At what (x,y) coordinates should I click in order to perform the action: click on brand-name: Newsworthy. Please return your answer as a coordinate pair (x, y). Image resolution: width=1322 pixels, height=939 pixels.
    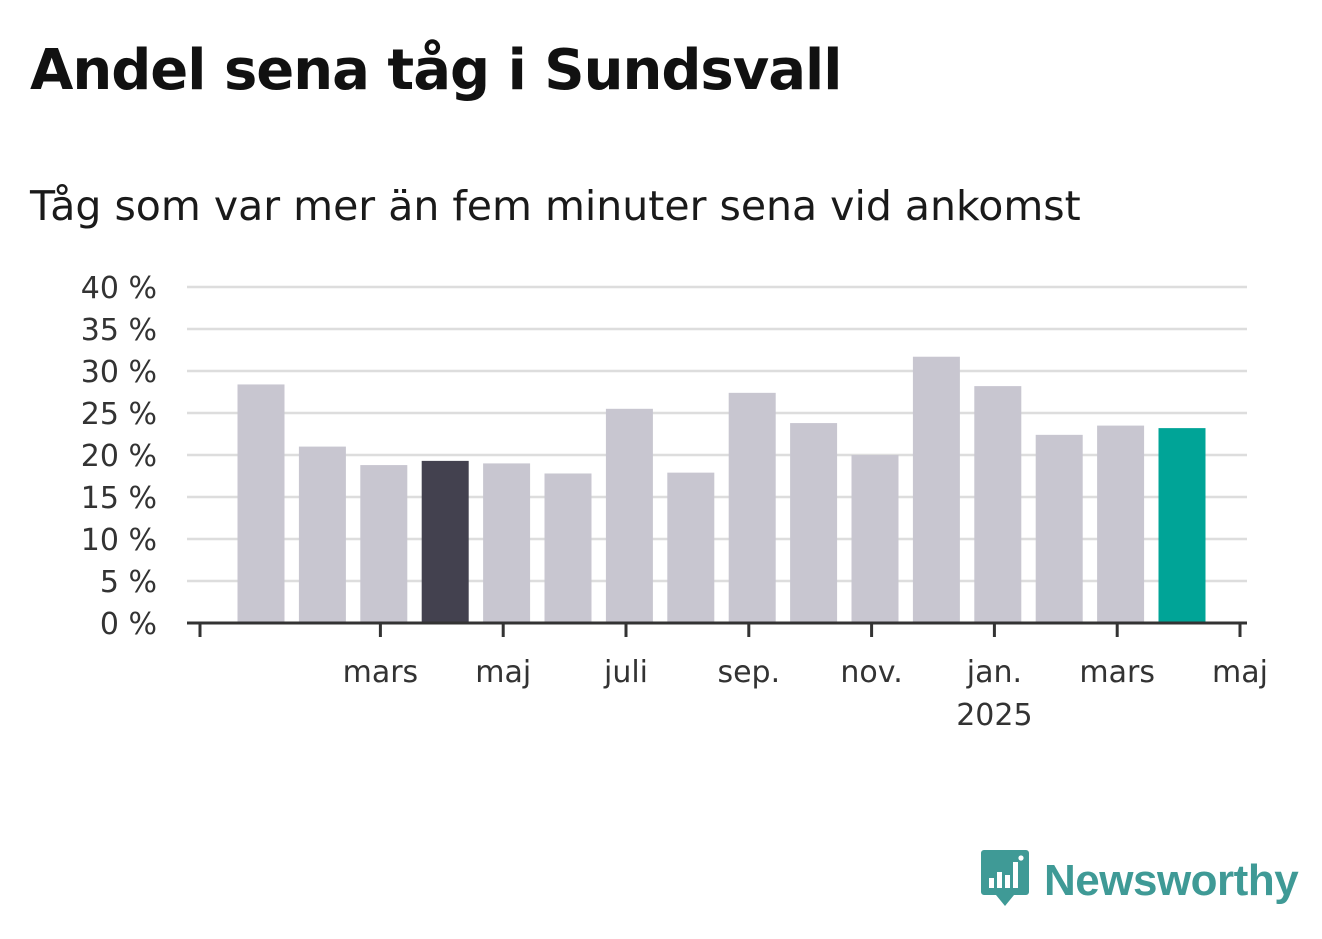
    Looking at the image, I should click on (1171, 880).